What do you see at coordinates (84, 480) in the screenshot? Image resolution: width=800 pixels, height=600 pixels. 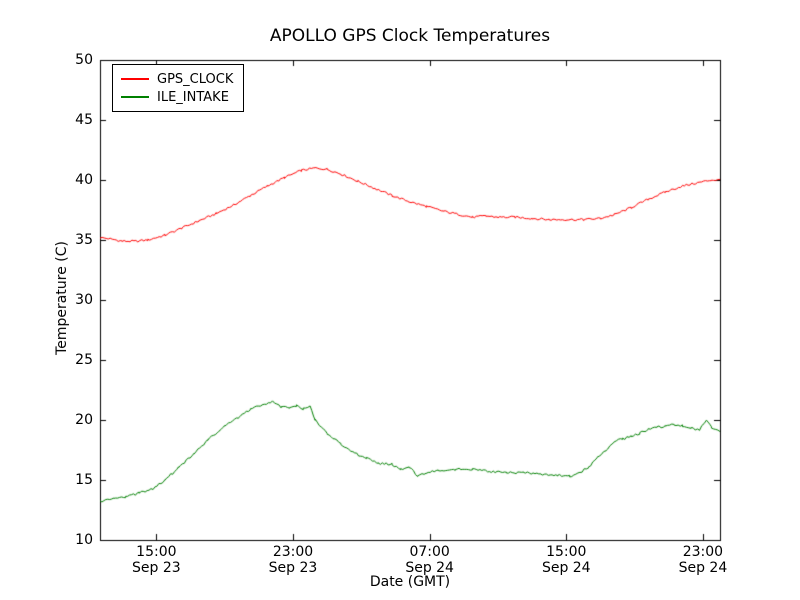 I see `y-tick-label: 15` at bounding box center [84, 480].